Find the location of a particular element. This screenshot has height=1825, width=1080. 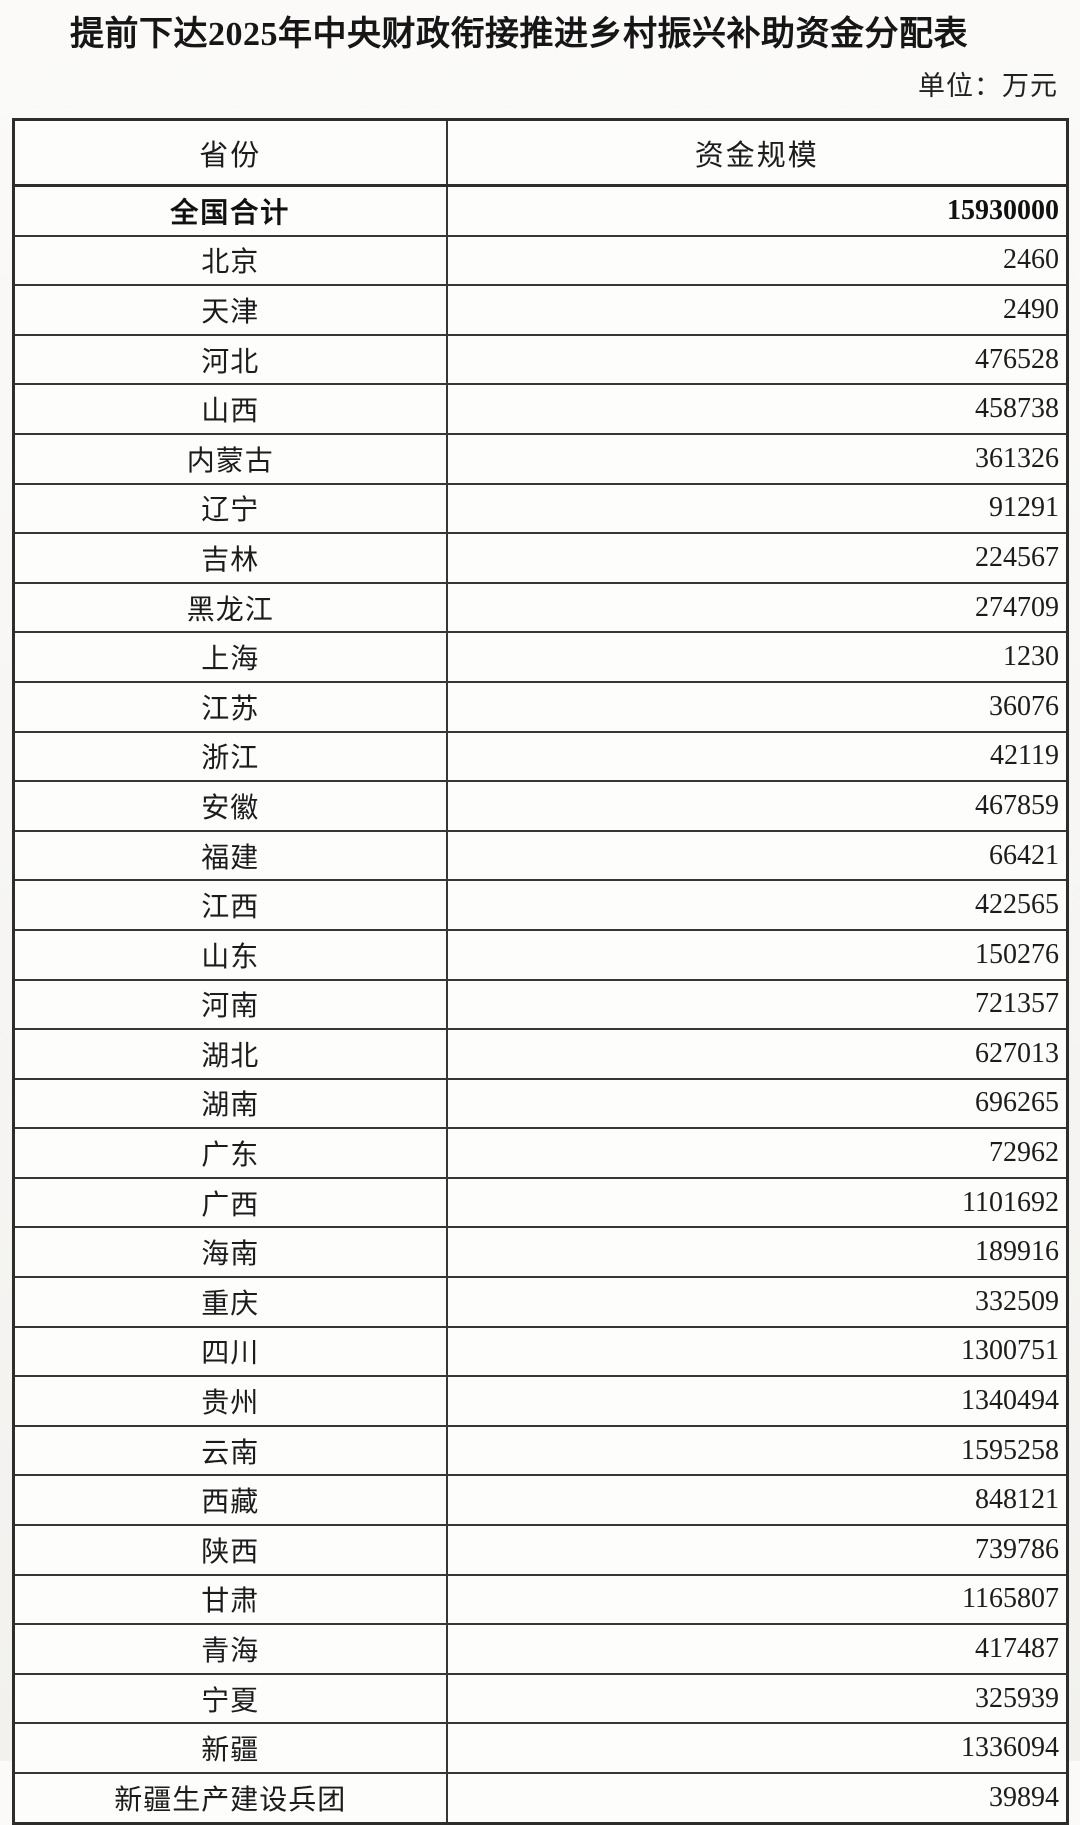

table-row: 重庆 332509 is located at coordinates (540, 1302).